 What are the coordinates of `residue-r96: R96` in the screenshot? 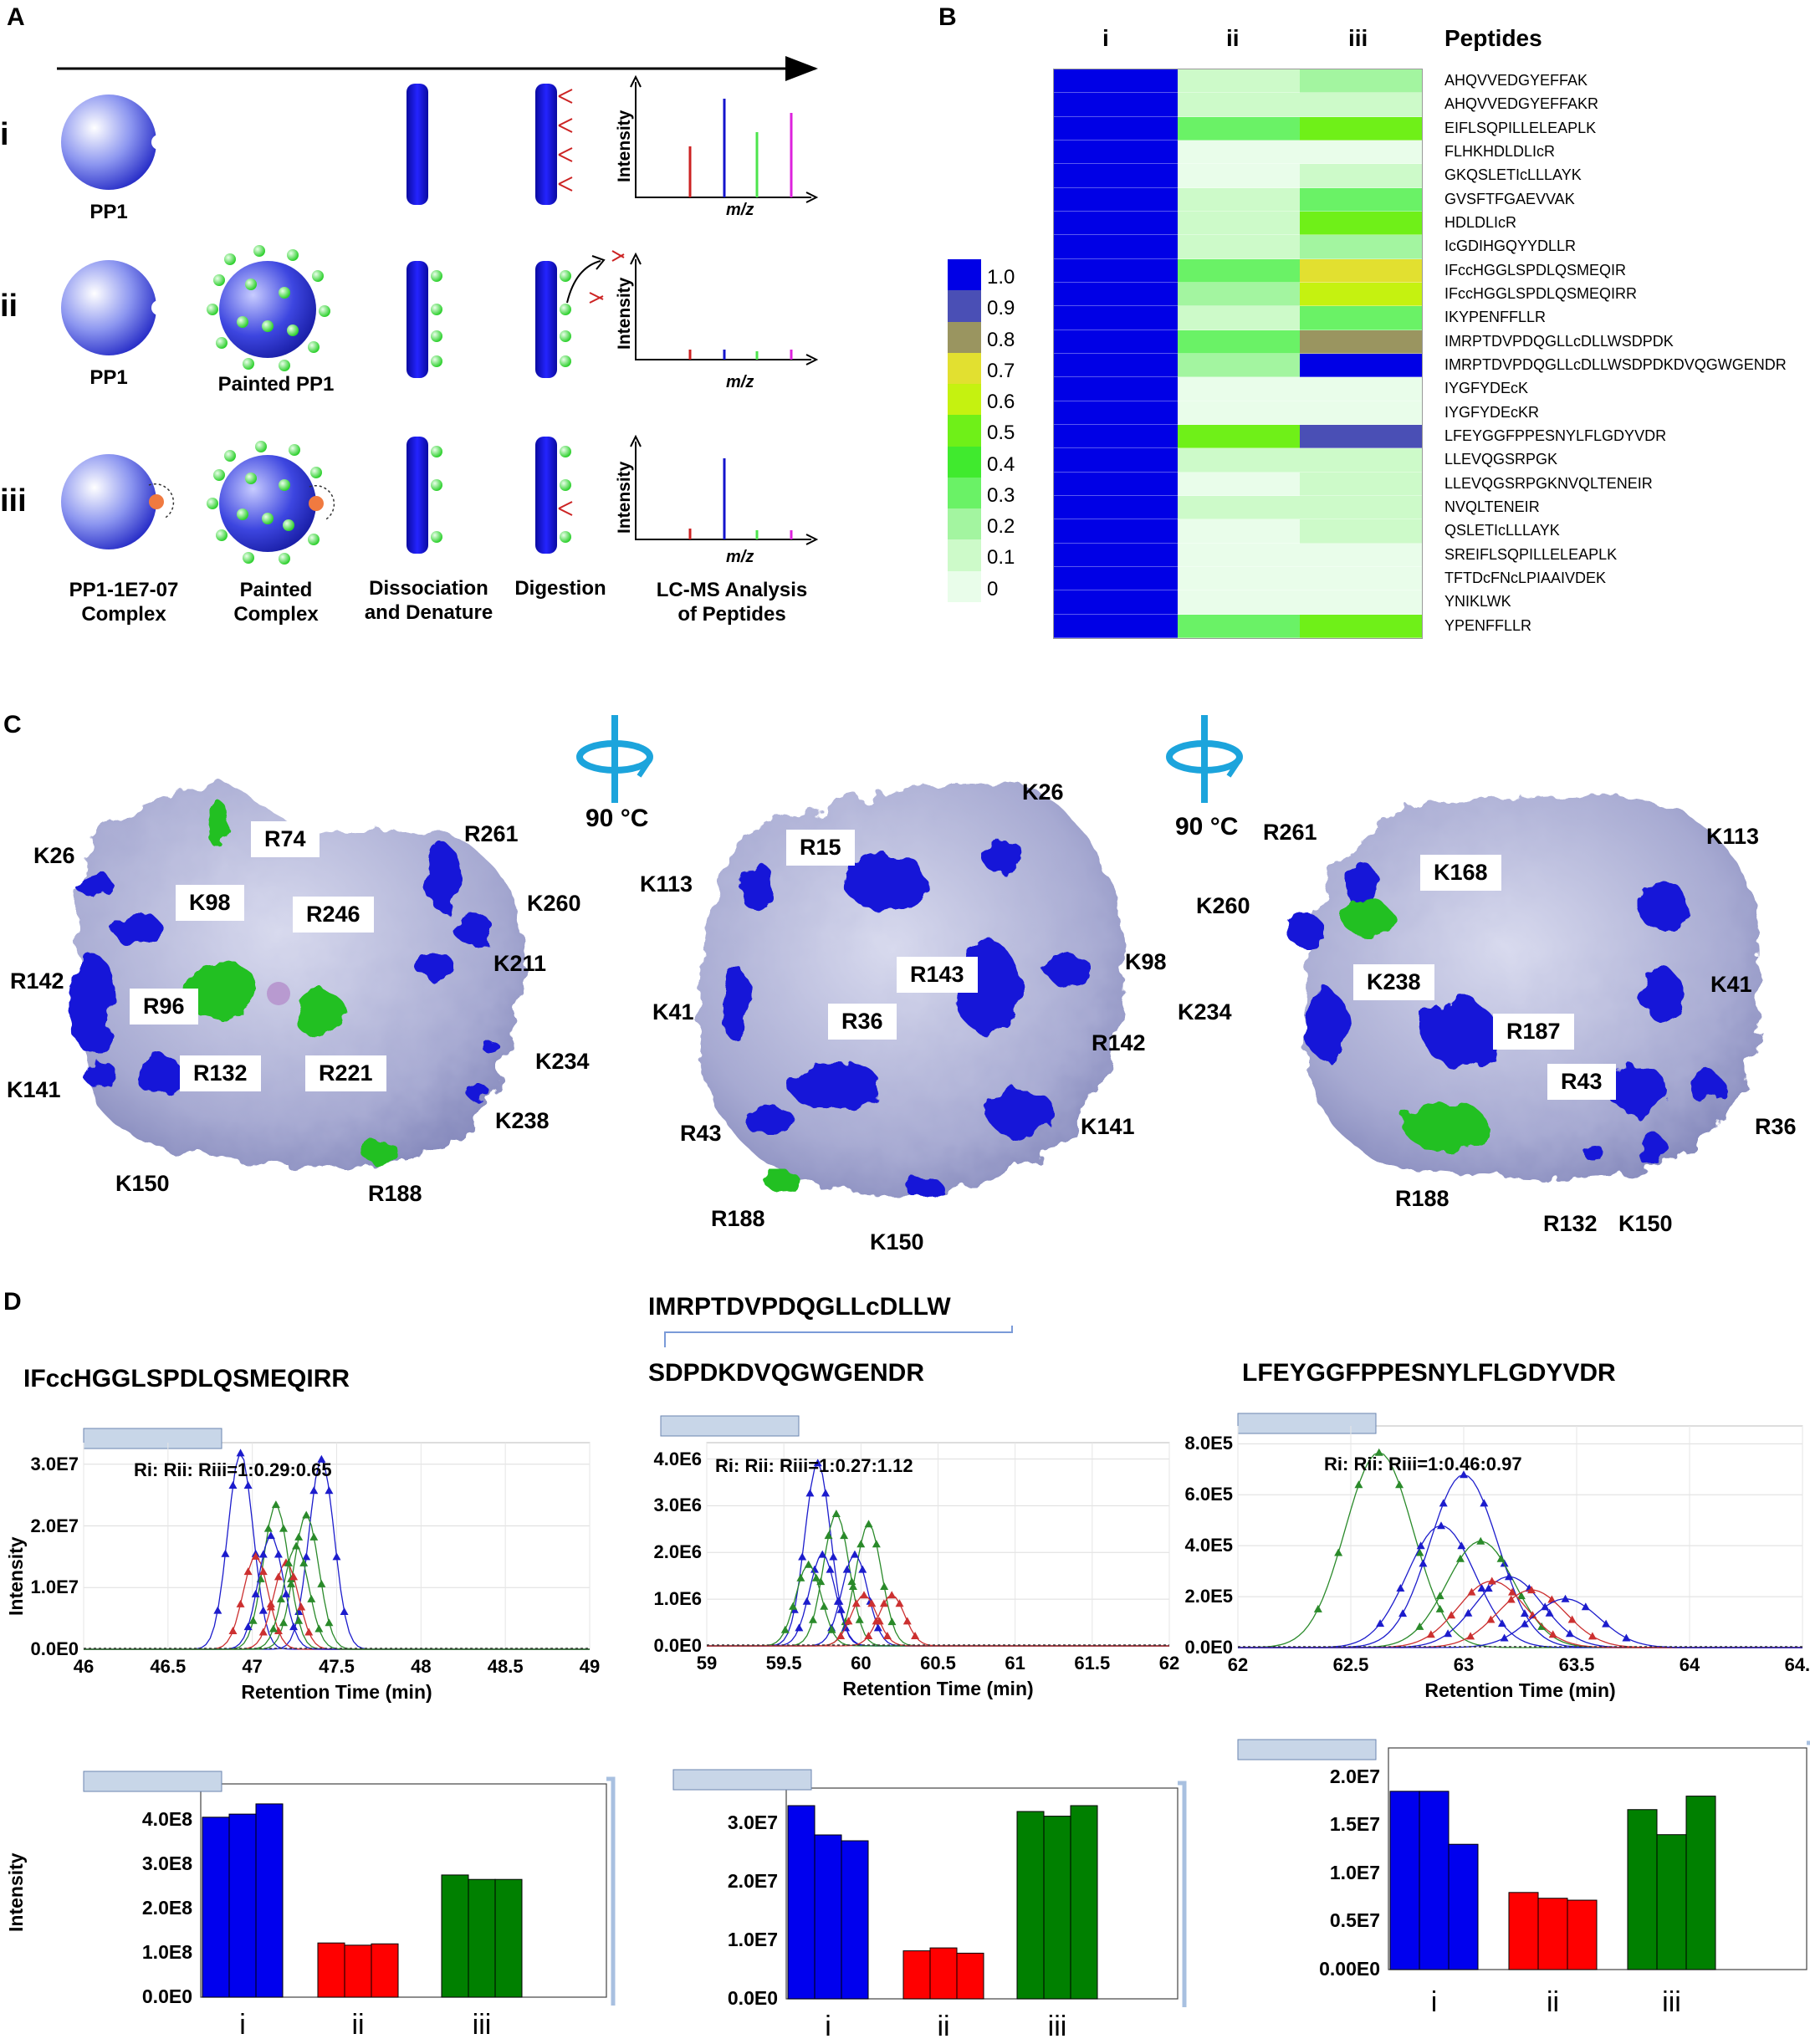 It's located at (164, 1007).